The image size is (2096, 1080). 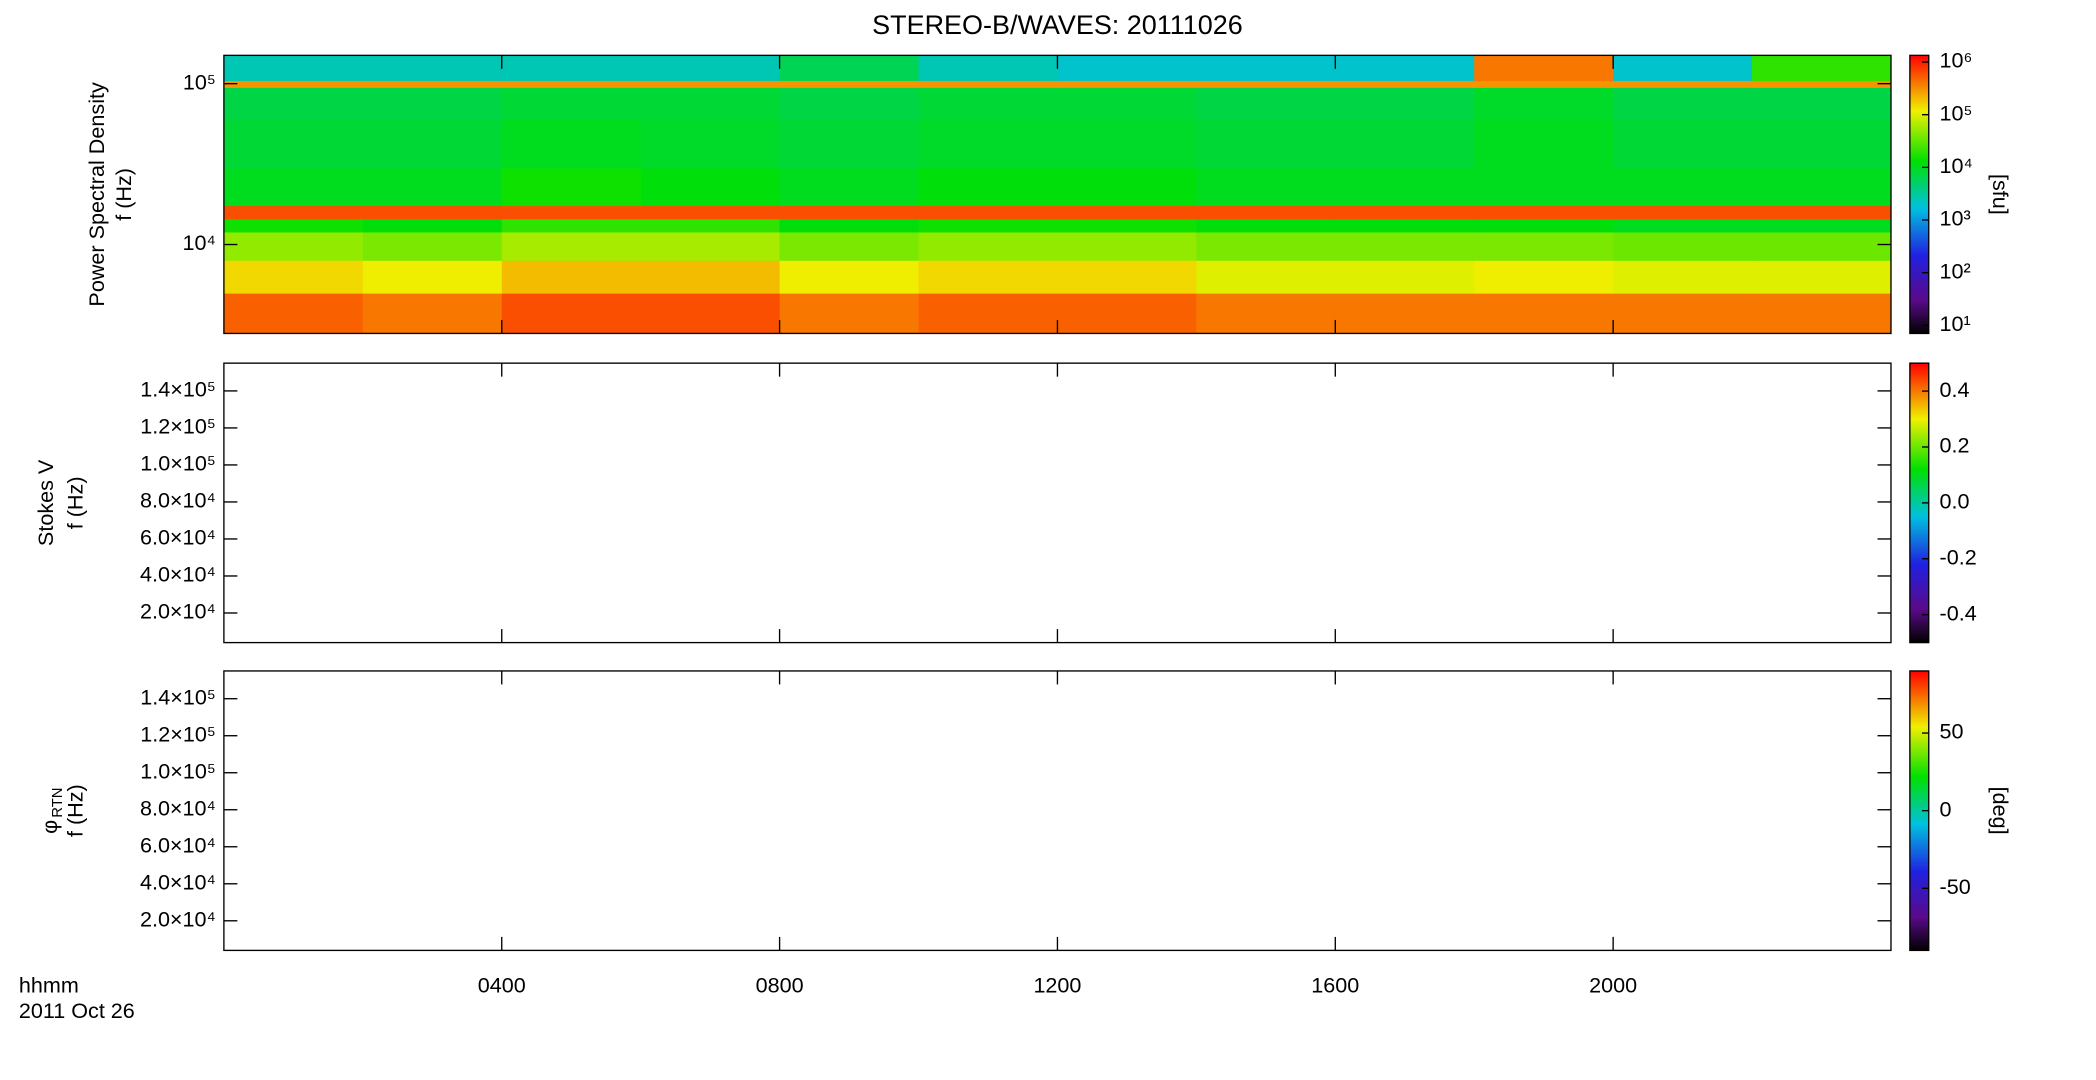 What do you see at coordinates (1946, 808) in the screenshot?
I see `colorbar-tick-label: 0` at bounding box center [1946, 808].